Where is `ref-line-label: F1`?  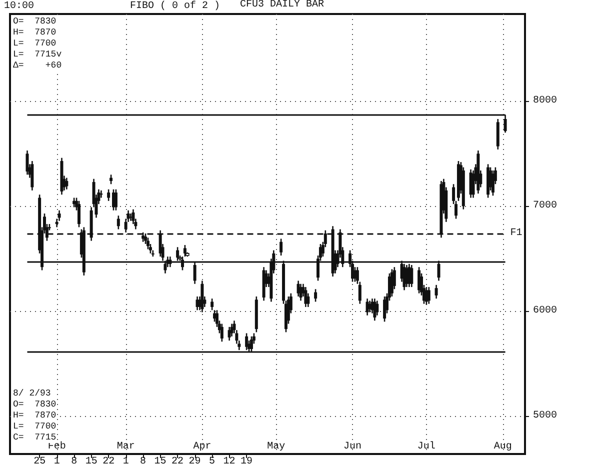
ref-line-label: F1 is located at coordinates (516, 233).